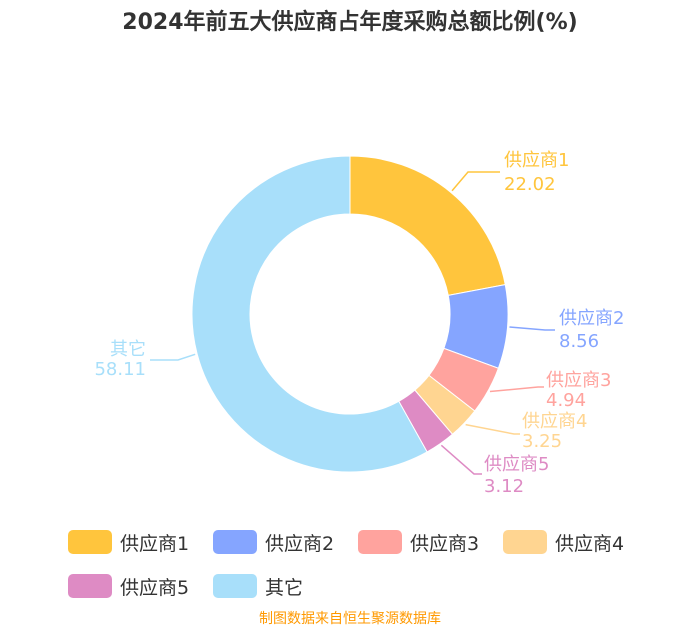  I want to click on legend-label-6: 其它, so click(284, 587).